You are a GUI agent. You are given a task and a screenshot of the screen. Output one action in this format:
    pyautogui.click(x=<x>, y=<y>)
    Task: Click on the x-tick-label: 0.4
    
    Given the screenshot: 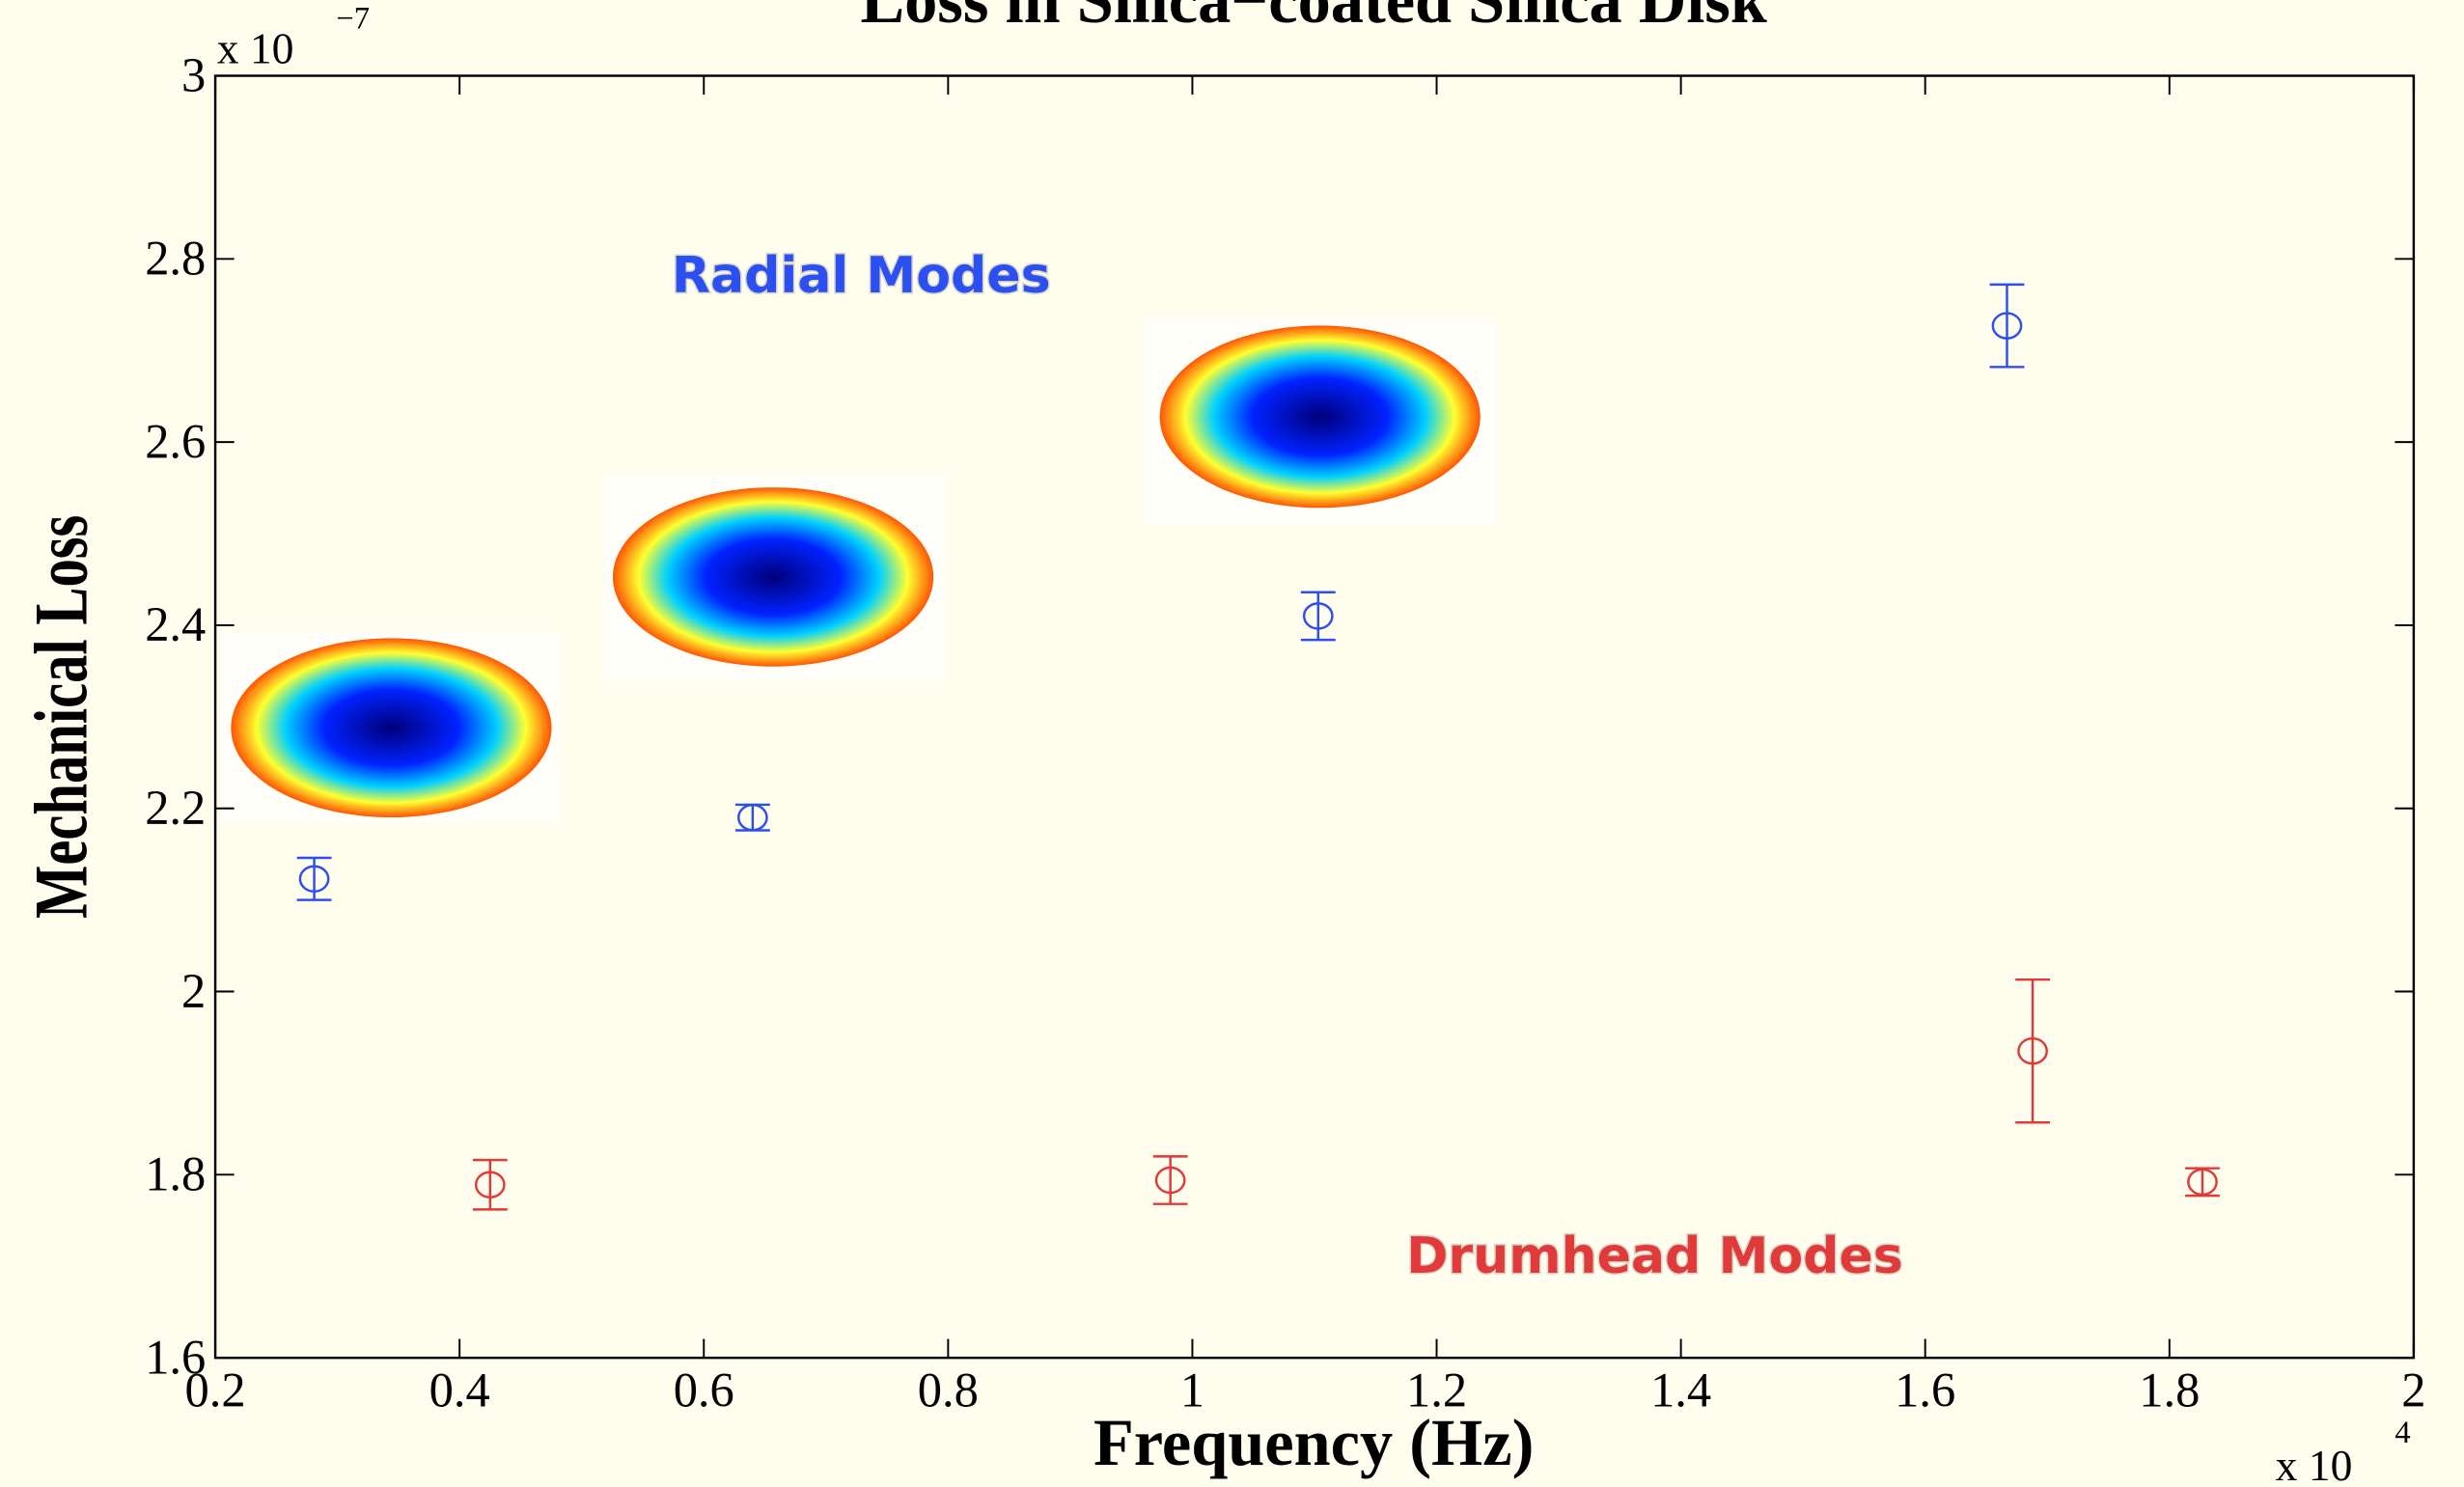 What is the action you would take?
    pyautogui.click(x=459, y=1390)
    